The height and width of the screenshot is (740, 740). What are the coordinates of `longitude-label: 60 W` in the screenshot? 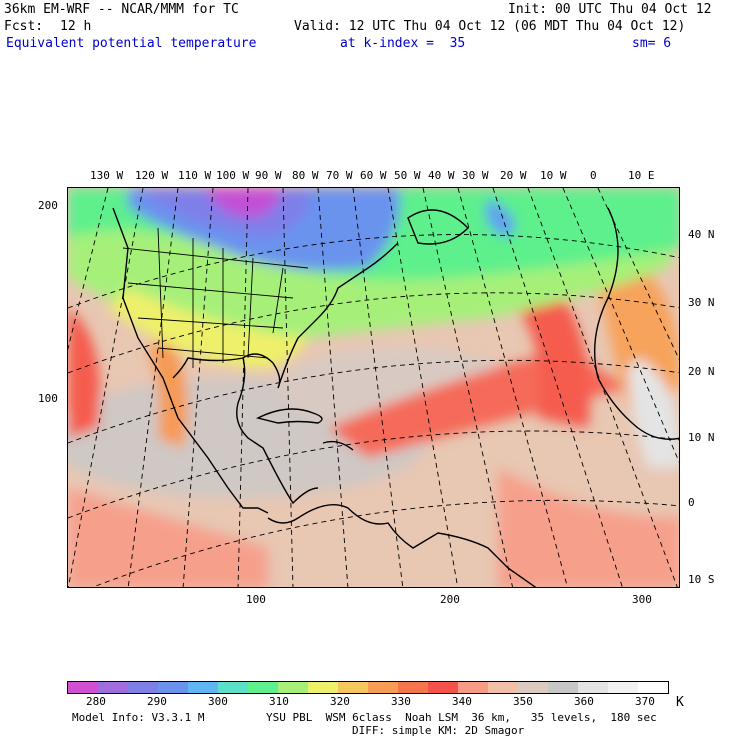 It's located at (373, 175).